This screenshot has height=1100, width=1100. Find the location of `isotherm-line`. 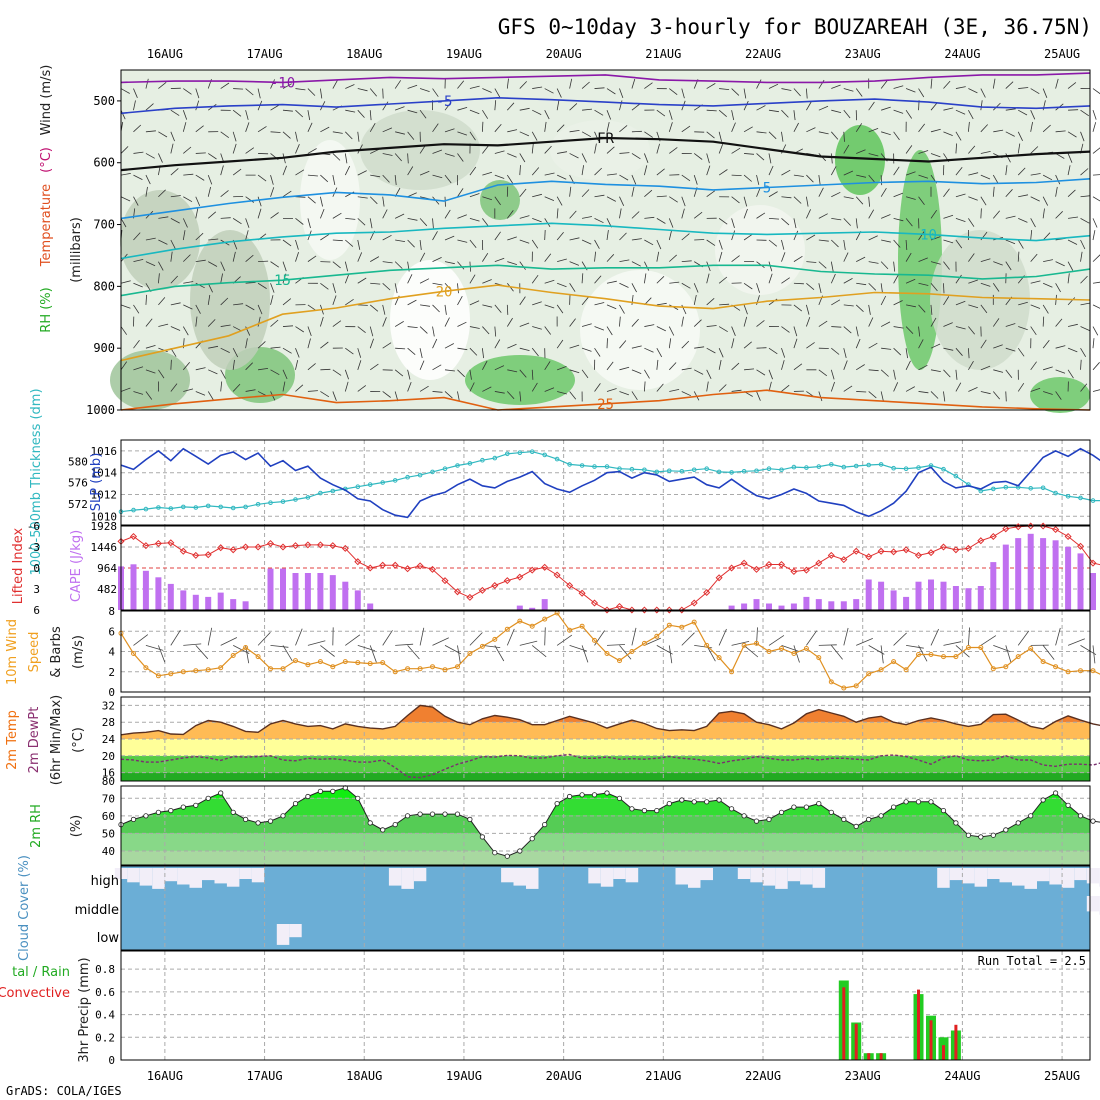

isotherm-line is located at coordinates (605, 199).